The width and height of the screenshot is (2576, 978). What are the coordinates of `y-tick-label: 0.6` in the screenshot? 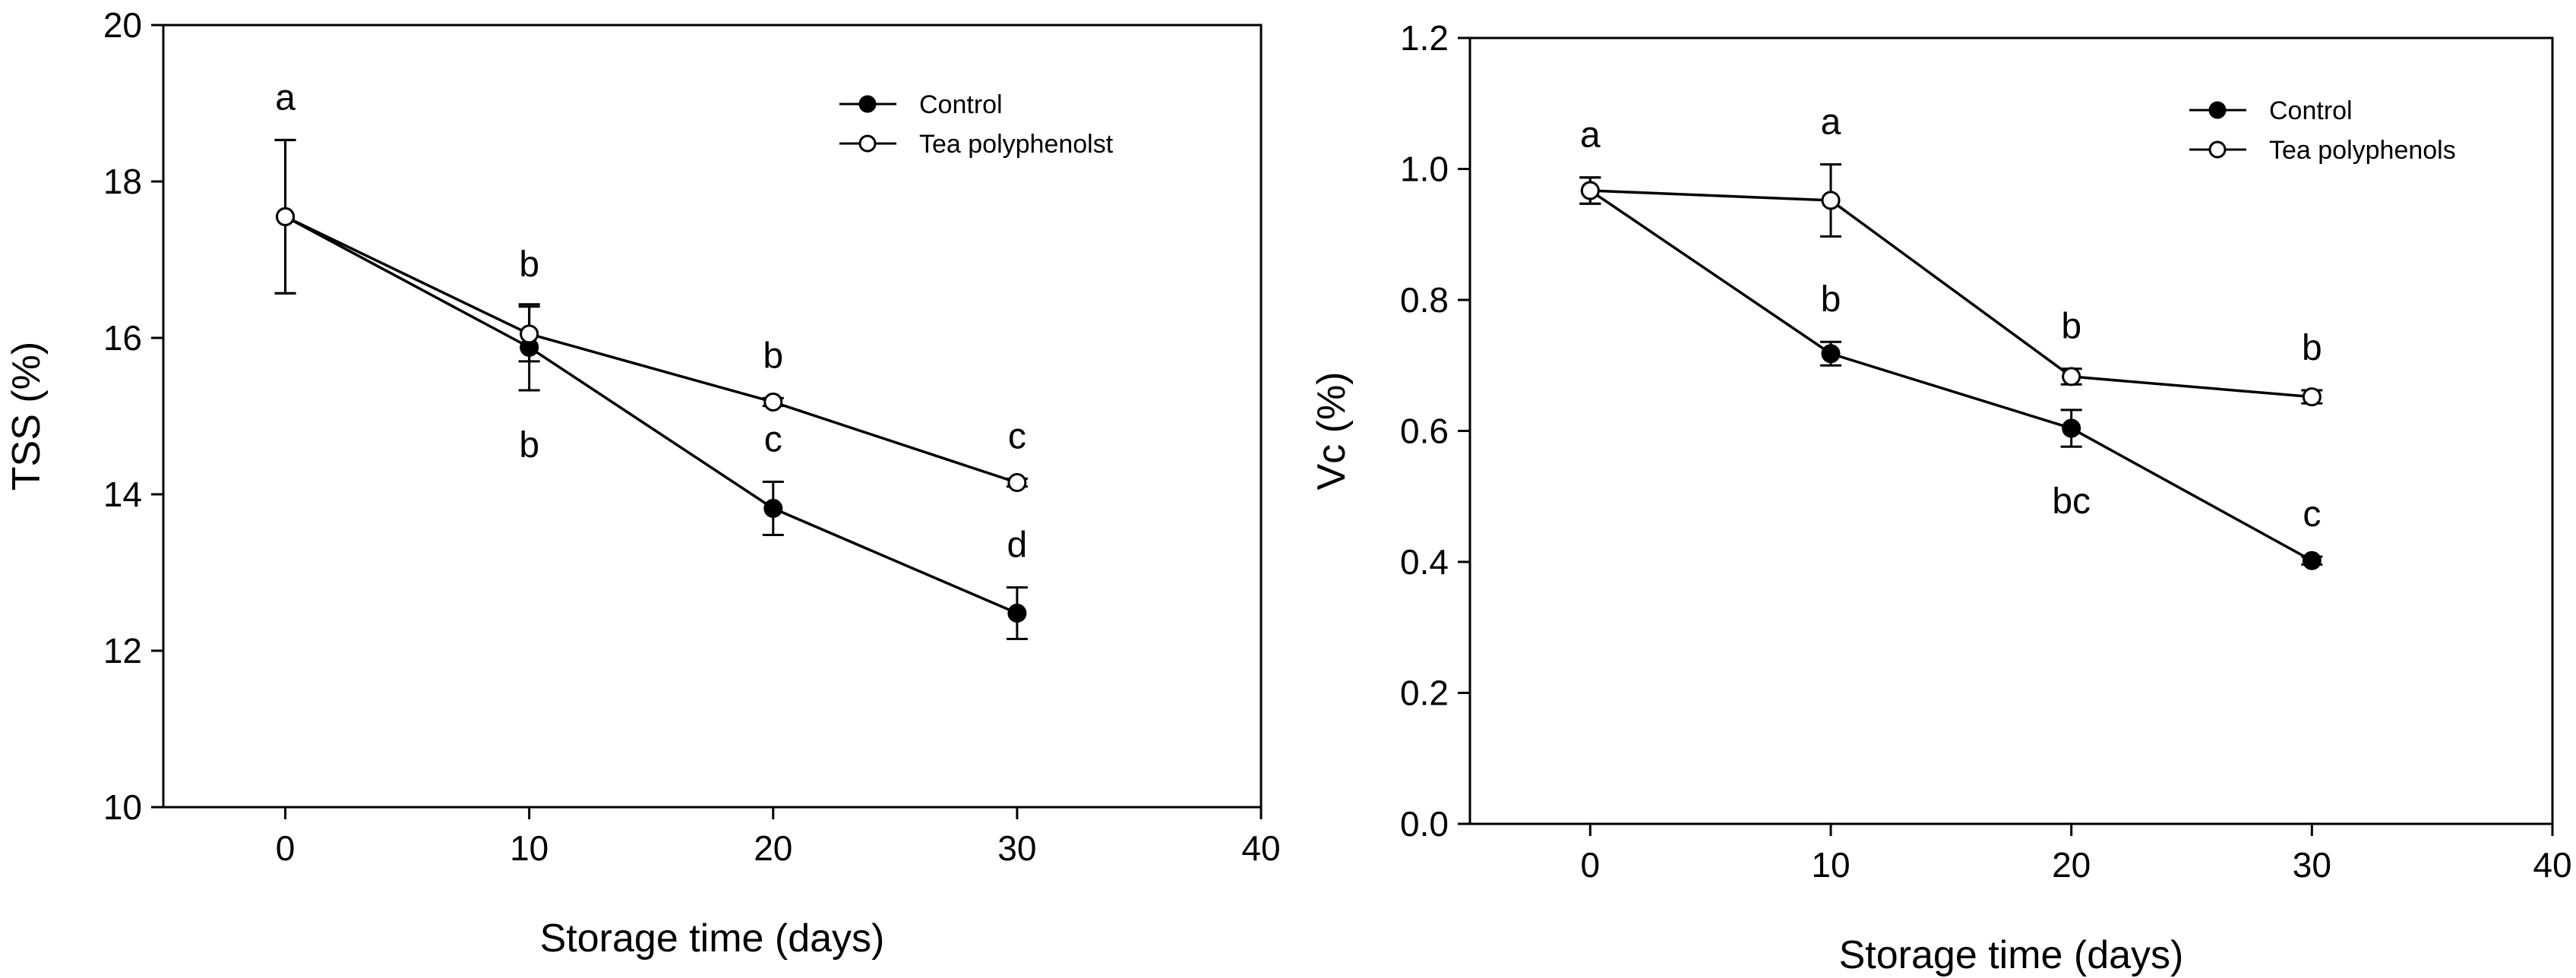 It's located at (1424, 431).